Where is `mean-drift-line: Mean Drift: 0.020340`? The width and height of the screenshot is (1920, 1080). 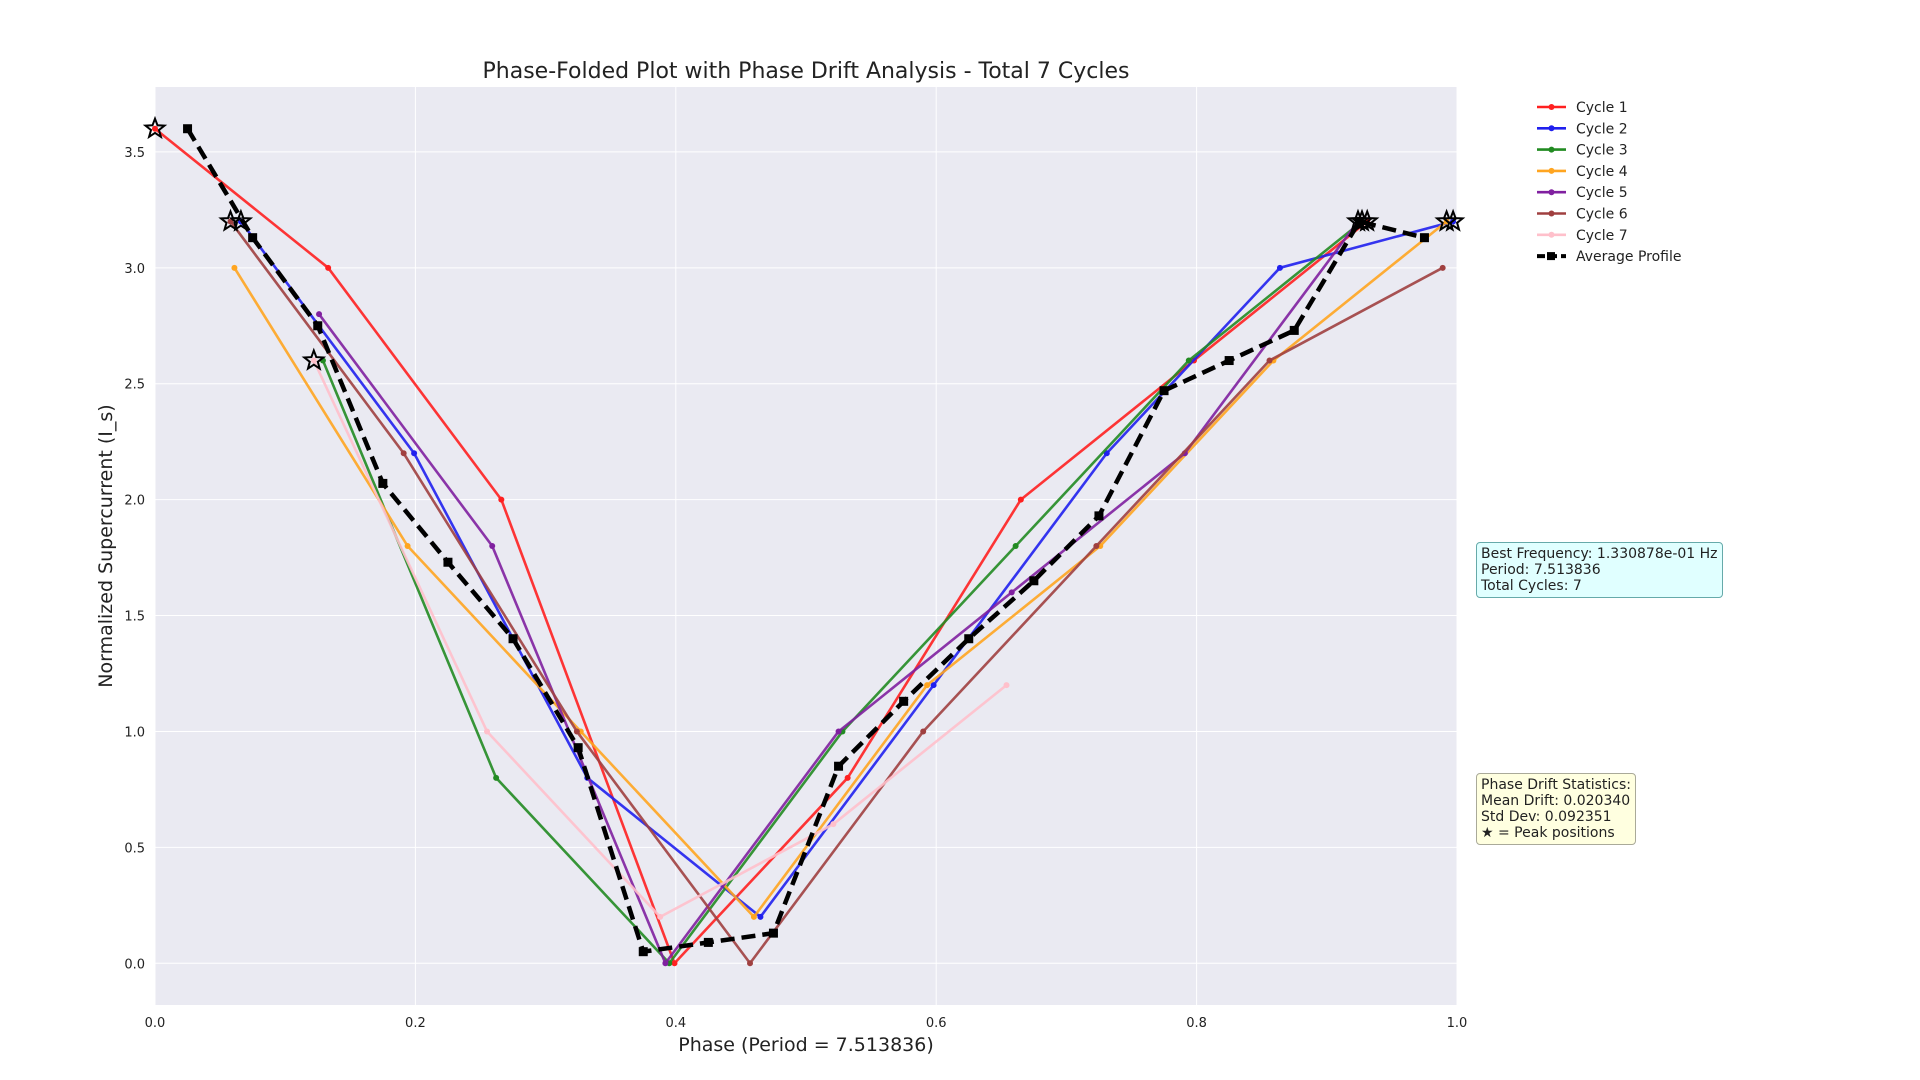 mean-drift-line: Mean Drift: 0.020340 is located at coordinates (1556, 801).